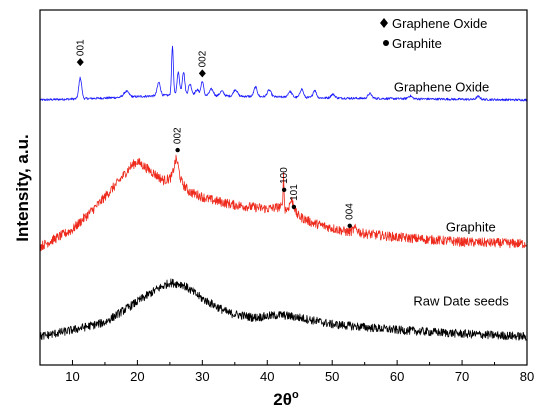  Describe the element at coordinates (284, 175) in the screenshot. I see `peak-label-3: 100` at that location.